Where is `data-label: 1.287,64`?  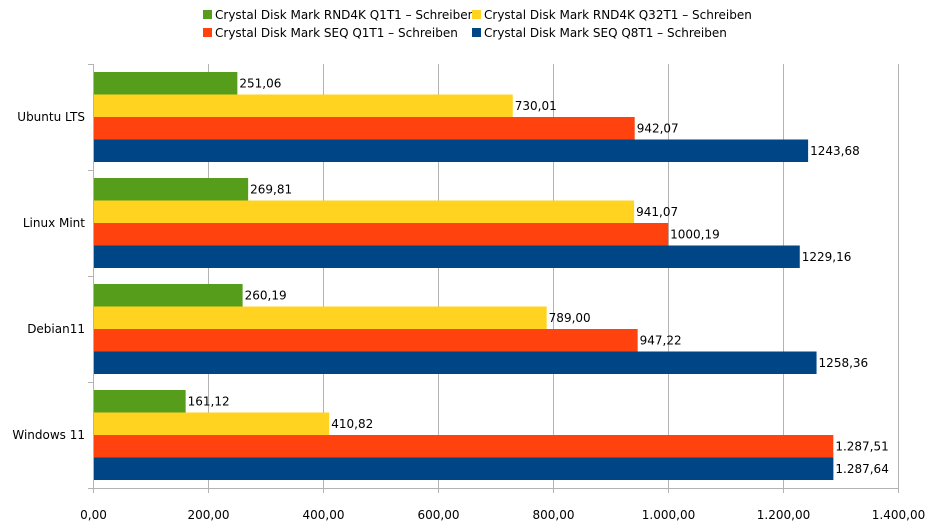 data-label: 1.287,64 is located at coordinates (861, 469).